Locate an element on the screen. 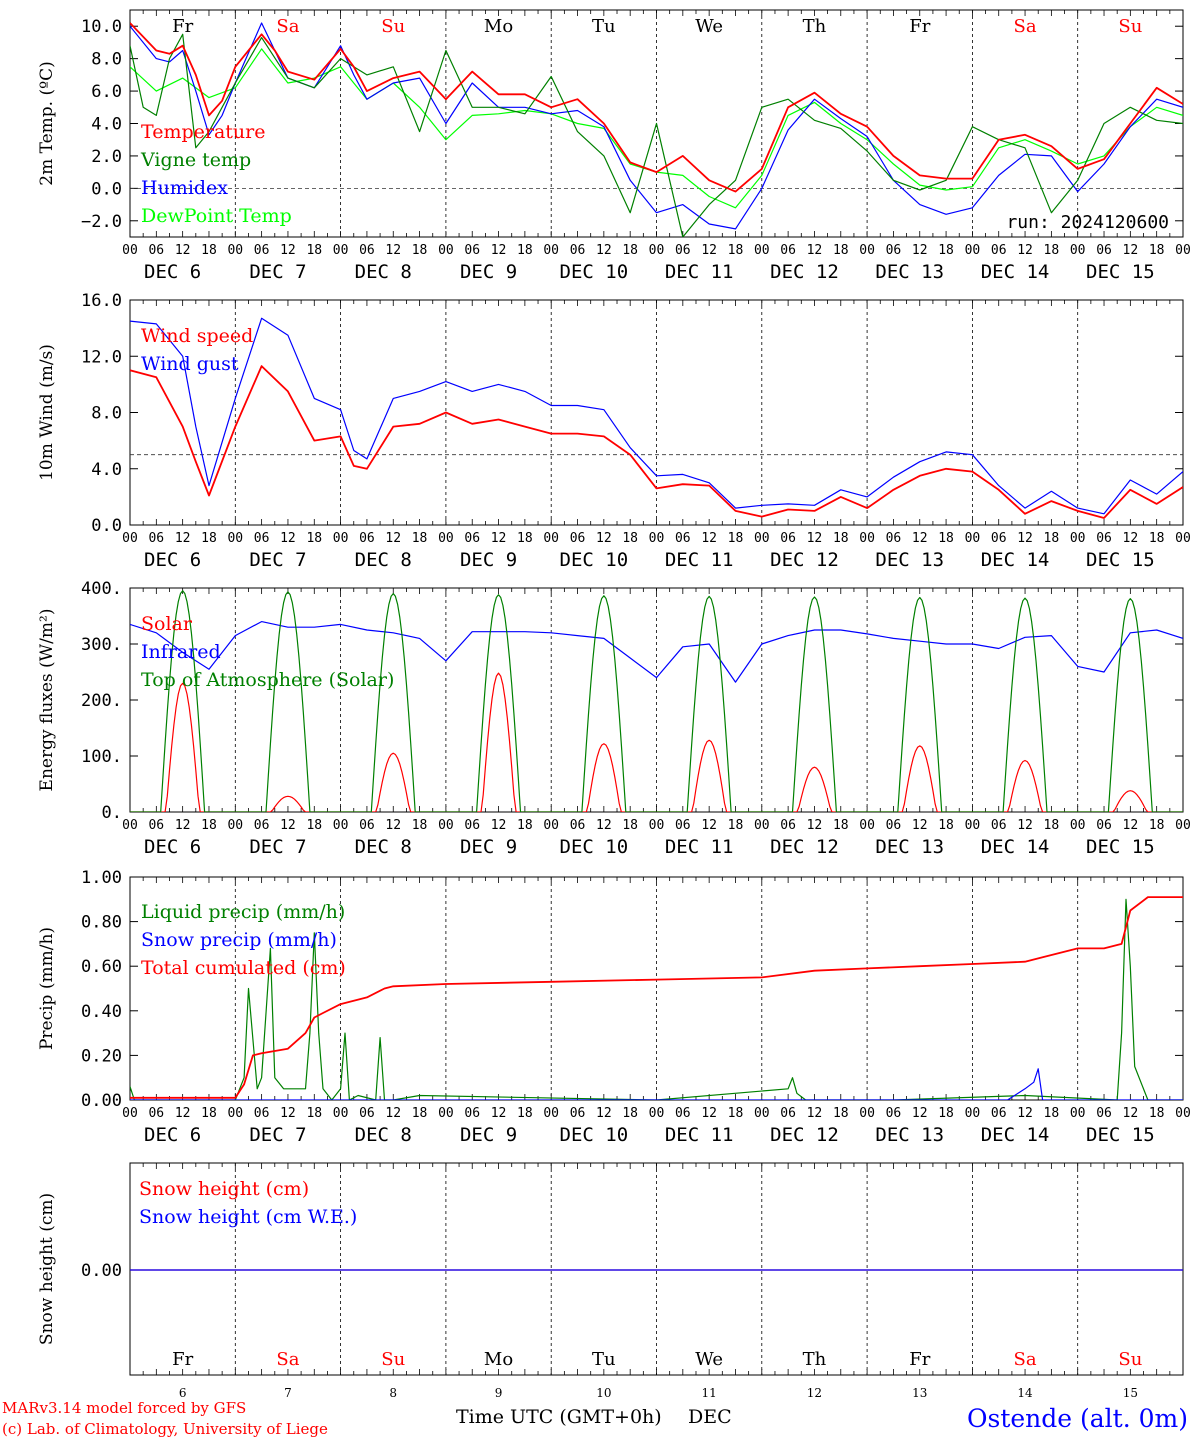  legend-entry: Temperature is located at coordinates (203, 132).